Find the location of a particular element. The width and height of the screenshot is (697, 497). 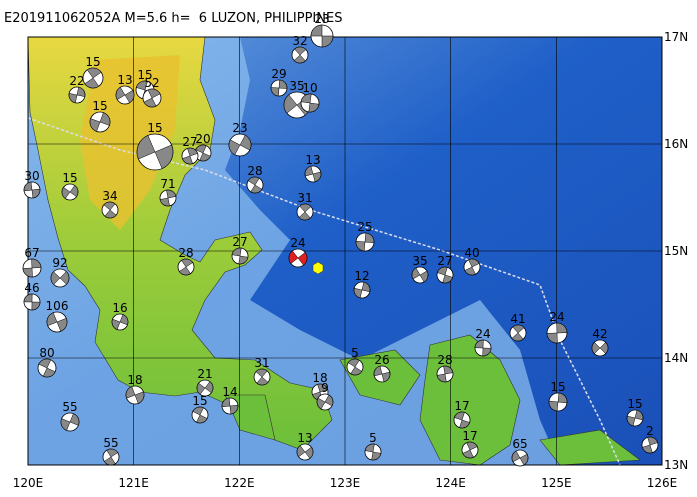

event-label: 20 is located at coordinates (202, 139).